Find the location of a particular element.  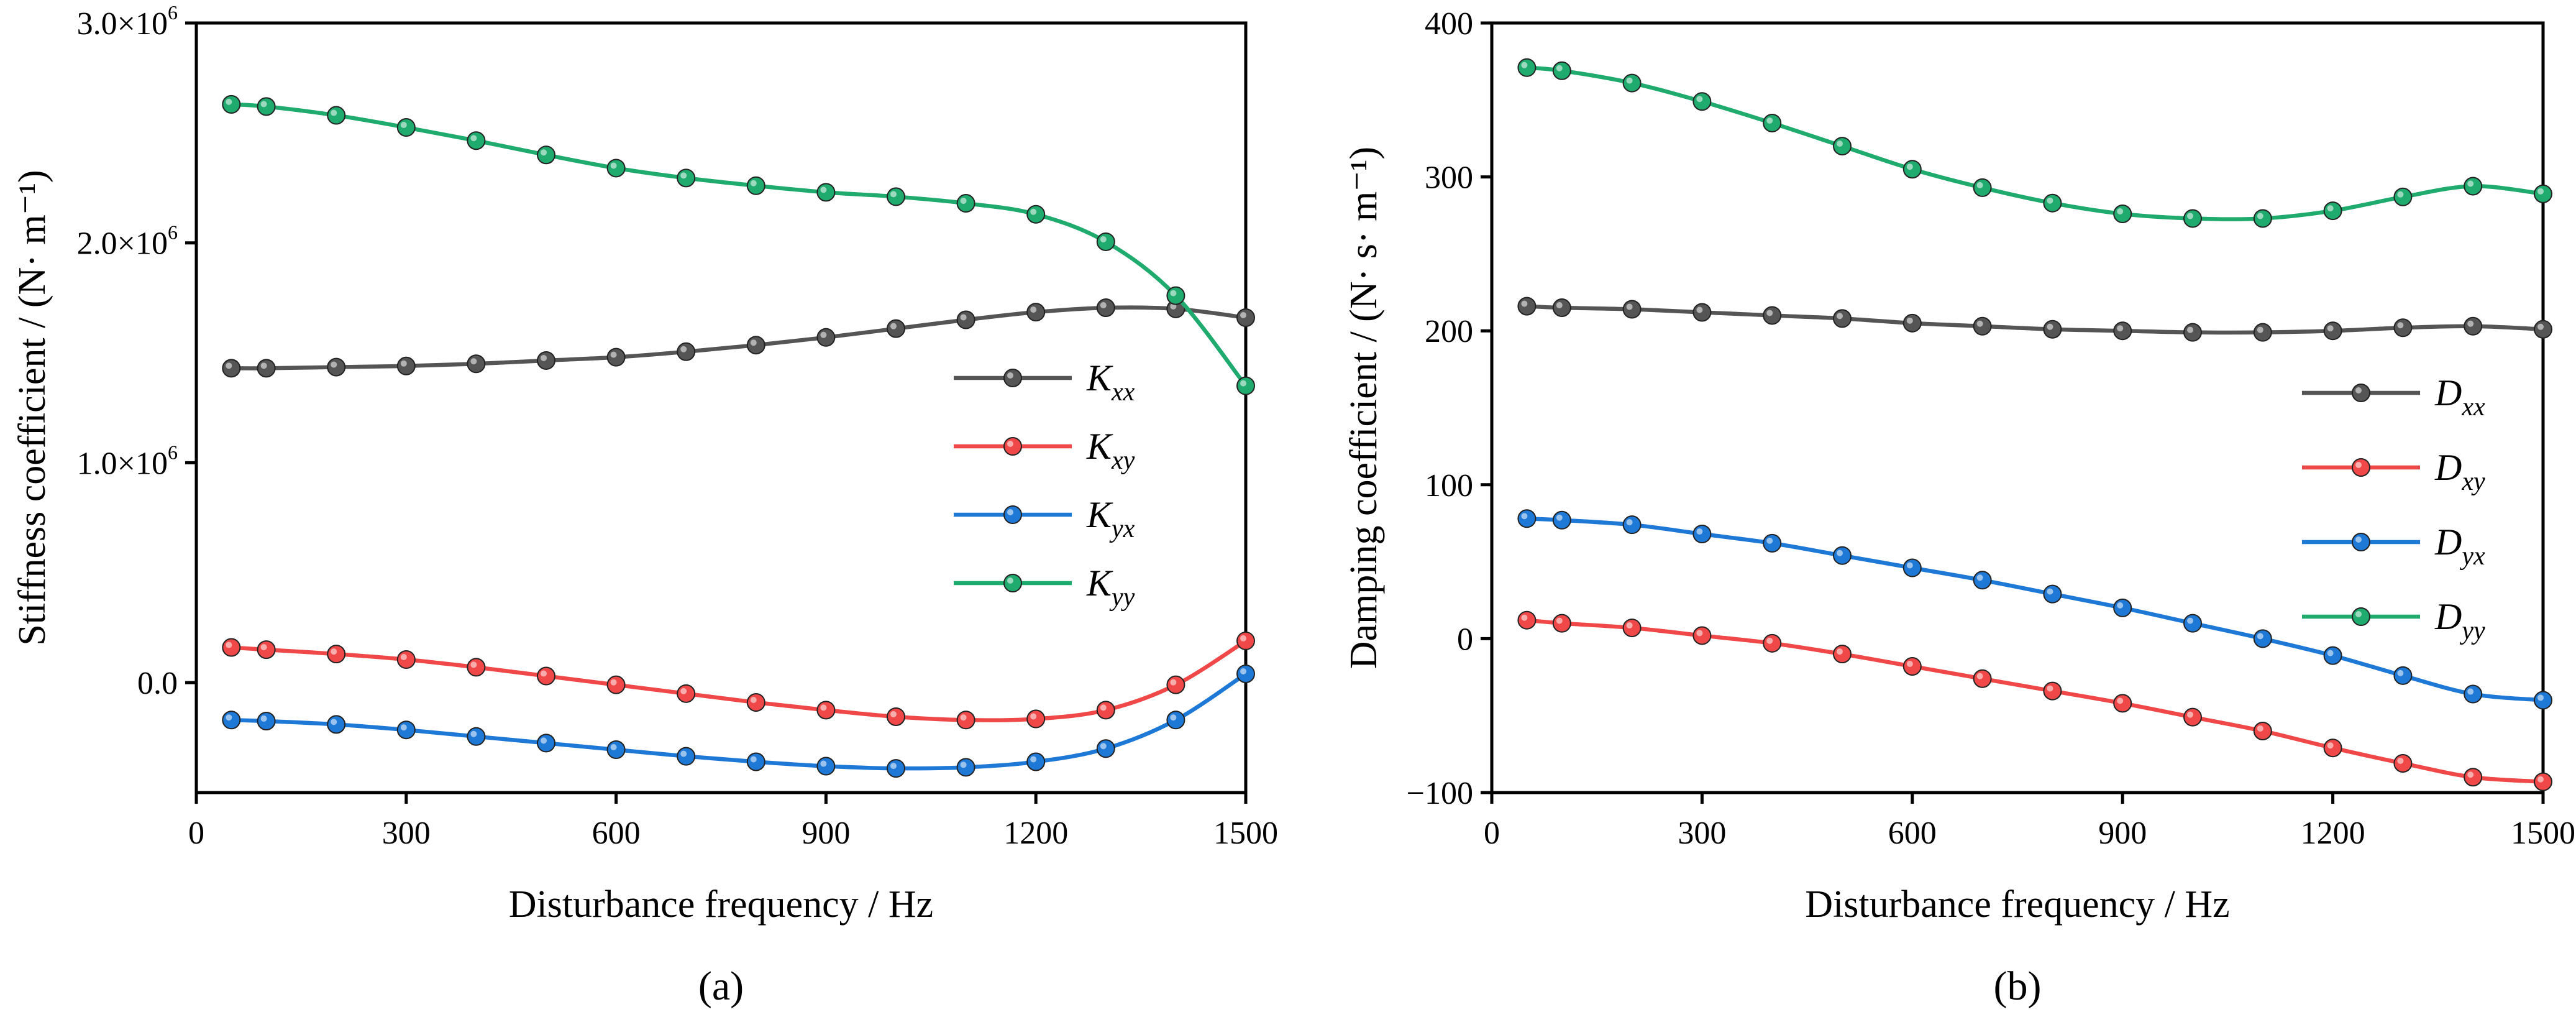

panel-b-y-tick-label: 200 is located at coordinates (1449, 332).